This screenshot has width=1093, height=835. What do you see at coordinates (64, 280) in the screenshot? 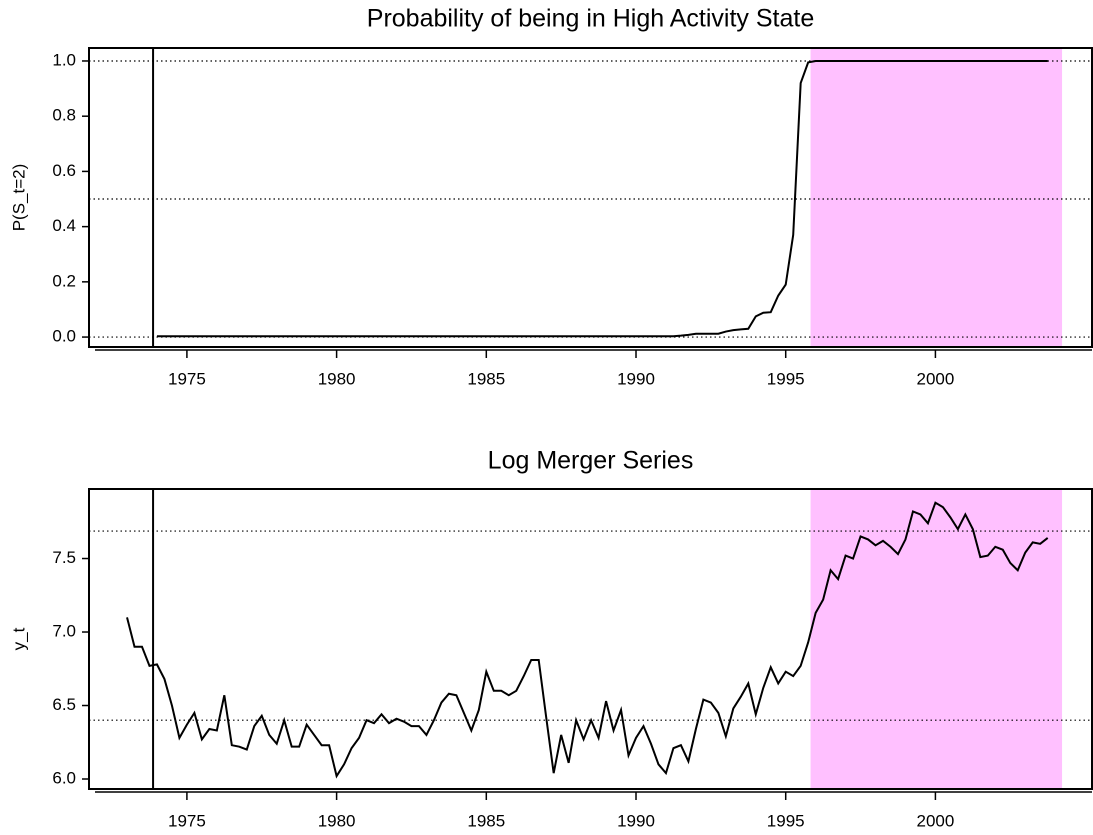
I see `y-tick-label: 0.2` at bounding box center [64, 280].